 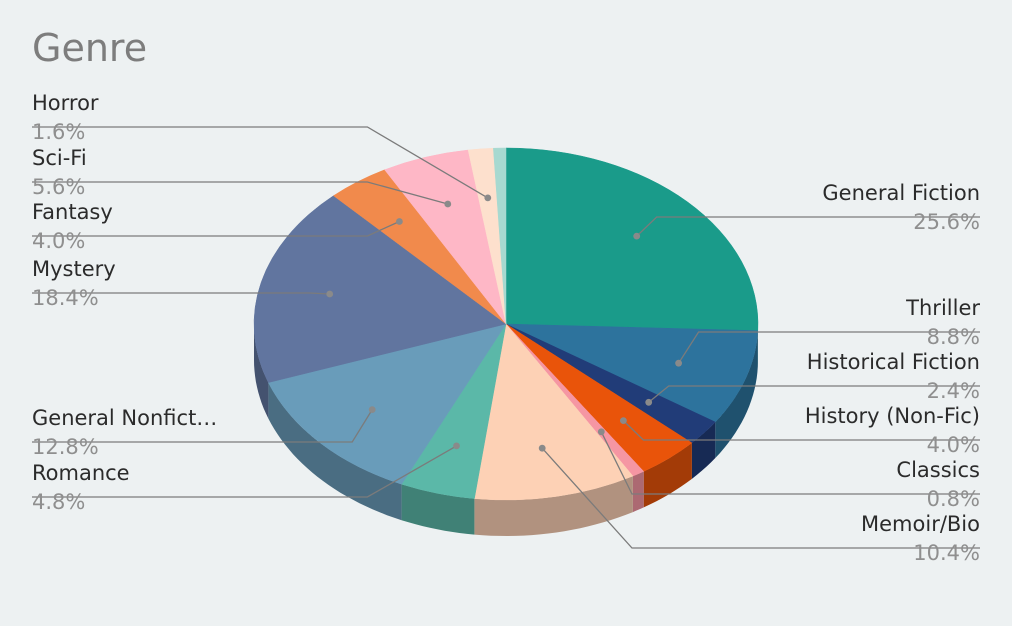 I want to click on pie-side-romance, so click(x=438, y=509).